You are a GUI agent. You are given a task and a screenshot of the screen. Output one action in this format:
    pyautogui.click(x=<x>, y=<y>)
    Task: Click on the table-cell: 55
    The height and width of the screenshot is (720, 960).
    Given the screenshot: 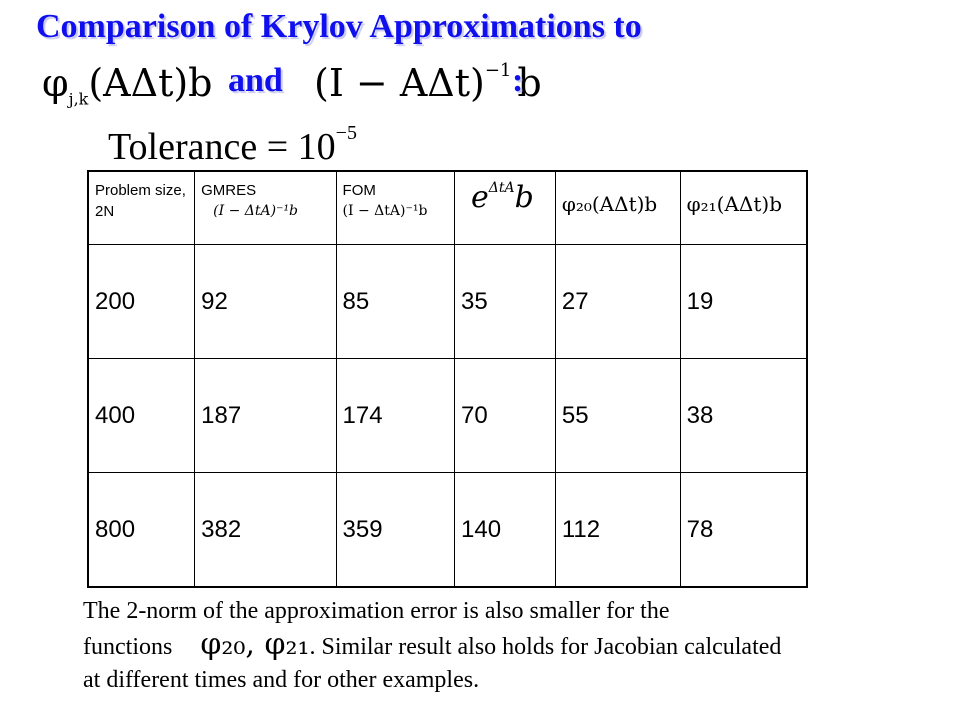 What is the action you would take?
    pyautogui.click(x=617, y=415)
    